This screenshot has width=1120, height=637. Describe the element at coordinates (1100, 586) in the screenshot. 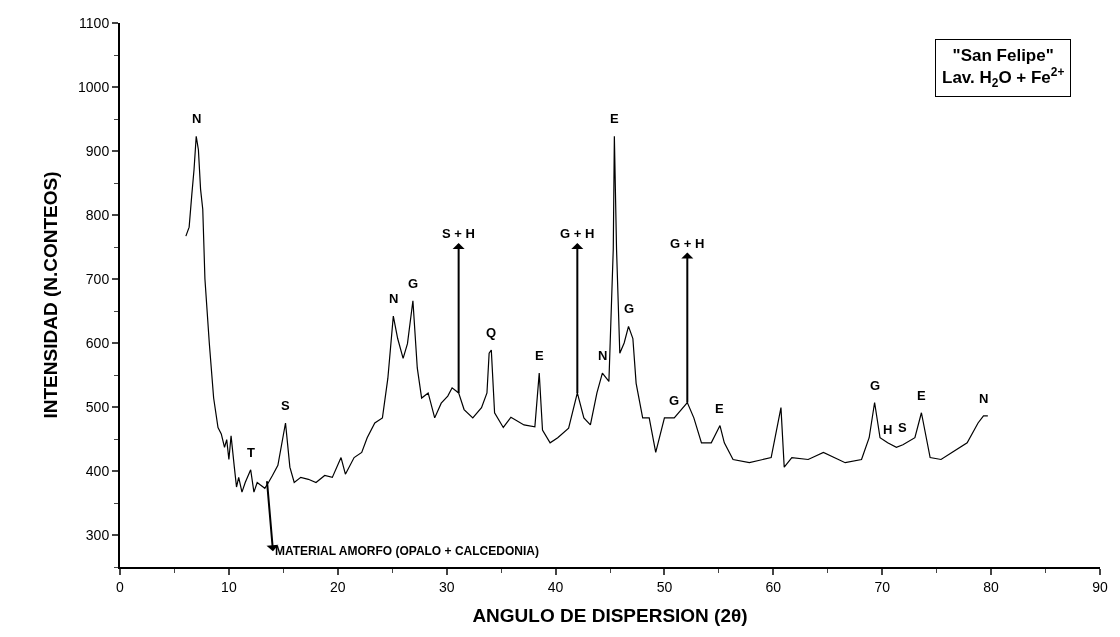

I see `x-tick-label: 90` at that location.